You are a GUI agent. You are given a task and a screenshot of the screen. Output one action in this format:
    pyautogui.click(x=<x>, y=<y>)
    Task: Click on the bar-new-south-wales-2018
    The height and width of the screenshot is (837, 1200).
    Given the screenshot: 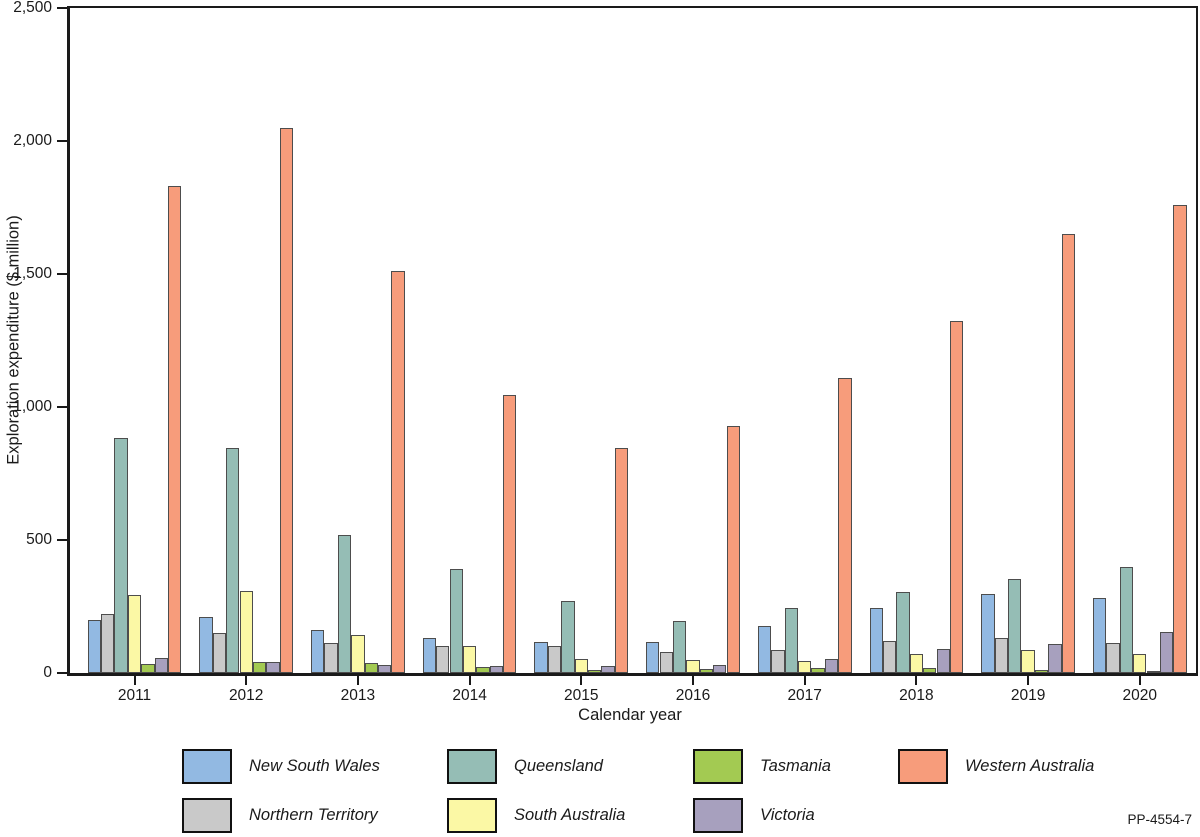 What is the action you would take?
    pyautogui.click(x=876, y=640)
    